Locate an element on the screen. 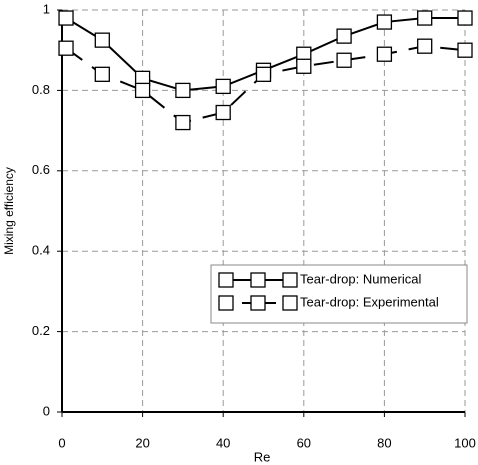  y-tick-label: 0.2 is located at coordinates (41, 330).